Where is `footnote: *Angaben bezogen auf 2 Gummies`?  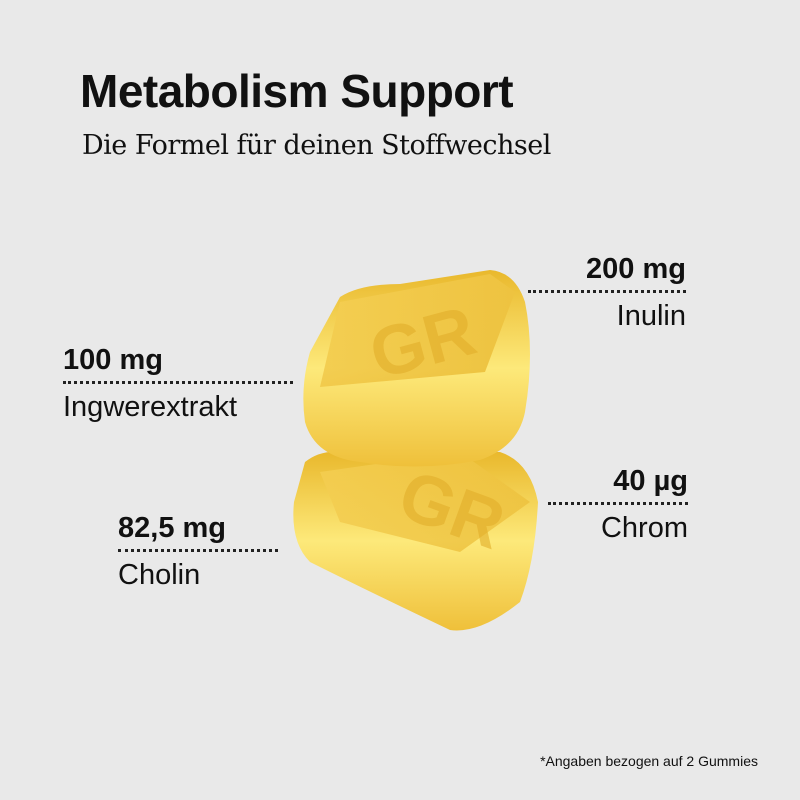 footnote: *Angaben bezogen auf 2 Gummies is located at coordinates (649, 761).